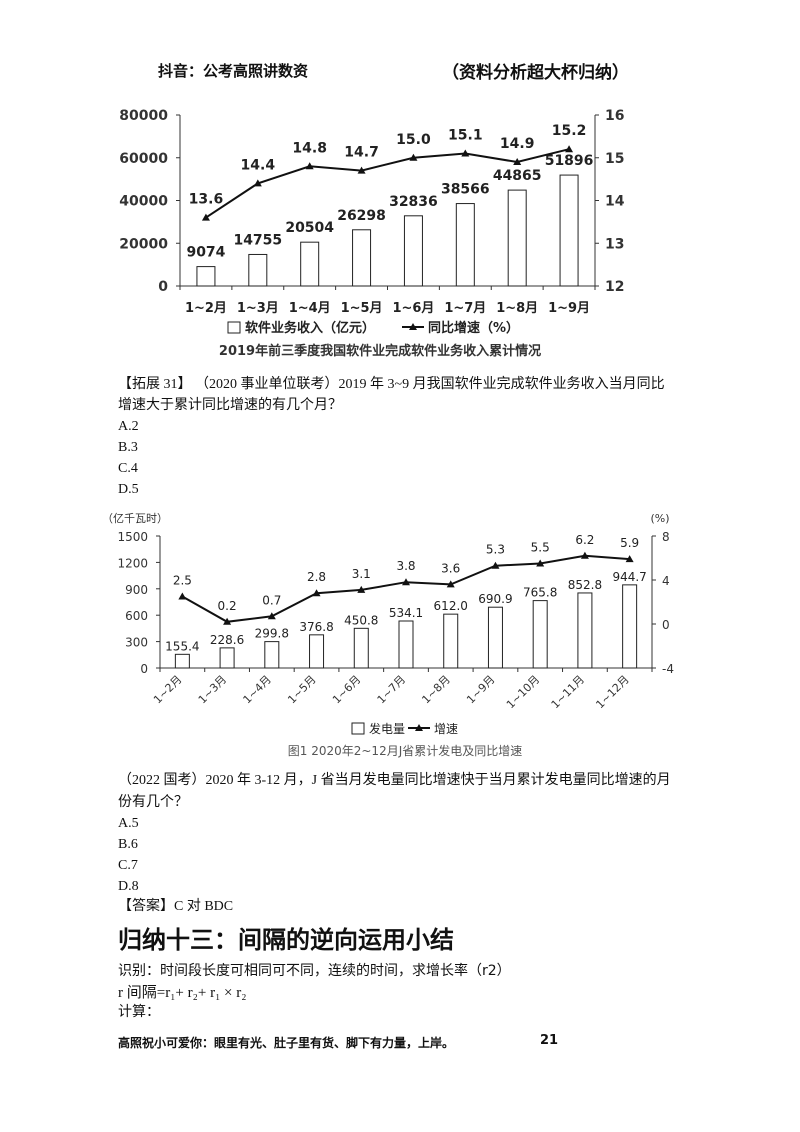  I want to click on c2-bar-label: 299.8, so click(272, 634).